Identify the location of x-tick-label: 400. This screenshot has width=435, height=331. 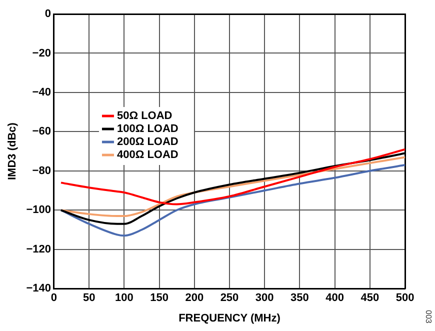
(335, 298).